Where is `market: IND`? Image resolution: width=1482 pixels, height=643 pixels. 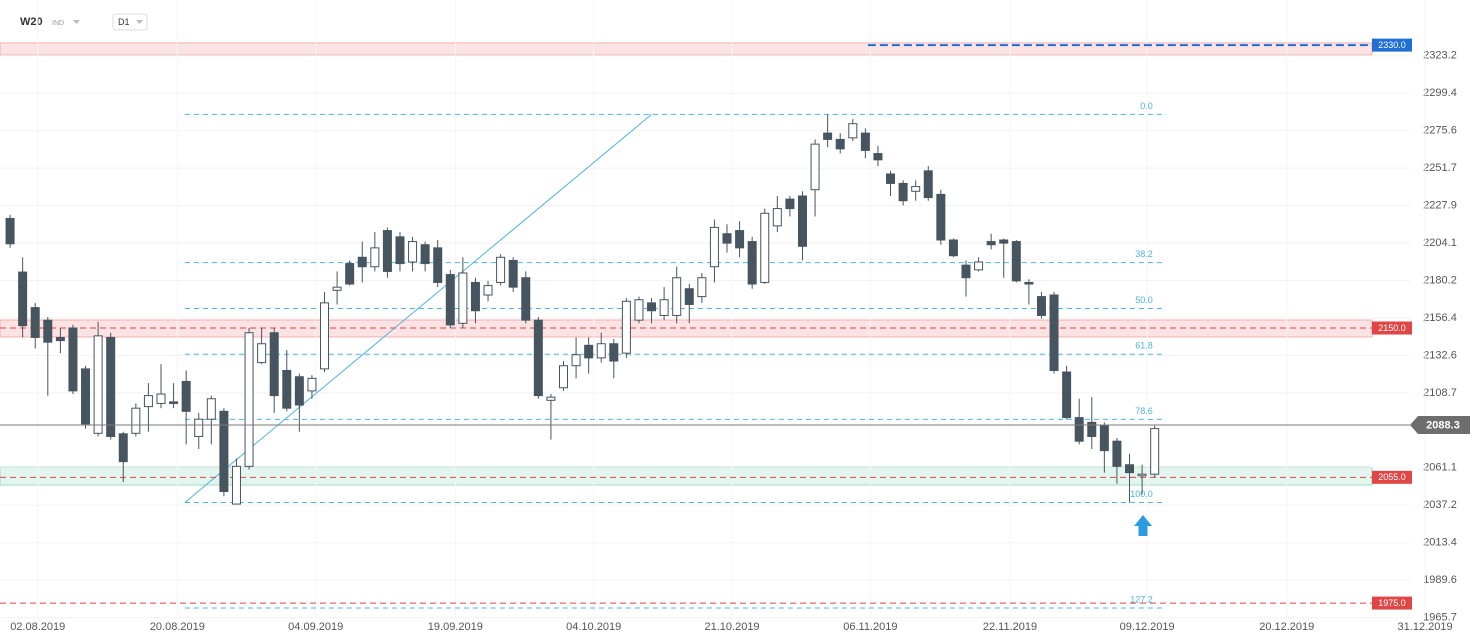 market: IND is located at coordinates (58, 23).